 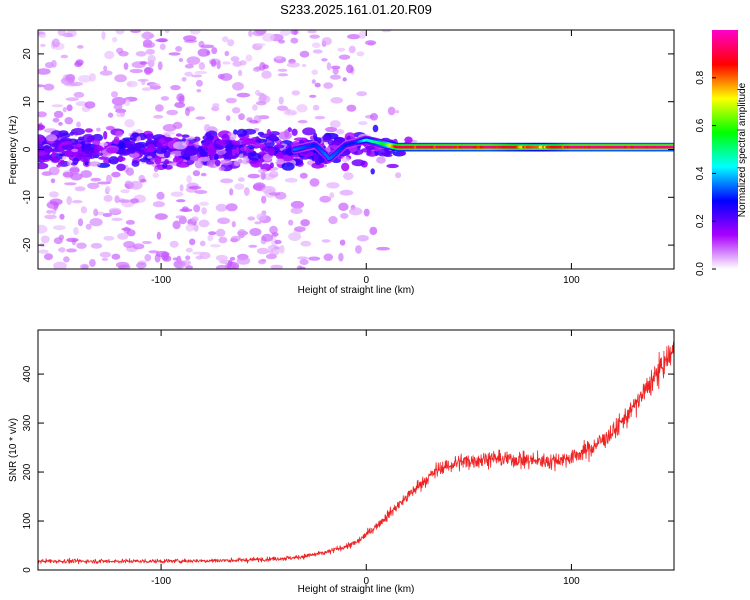 I want to click on colorbar-gradient, so click(x=725, y=149).